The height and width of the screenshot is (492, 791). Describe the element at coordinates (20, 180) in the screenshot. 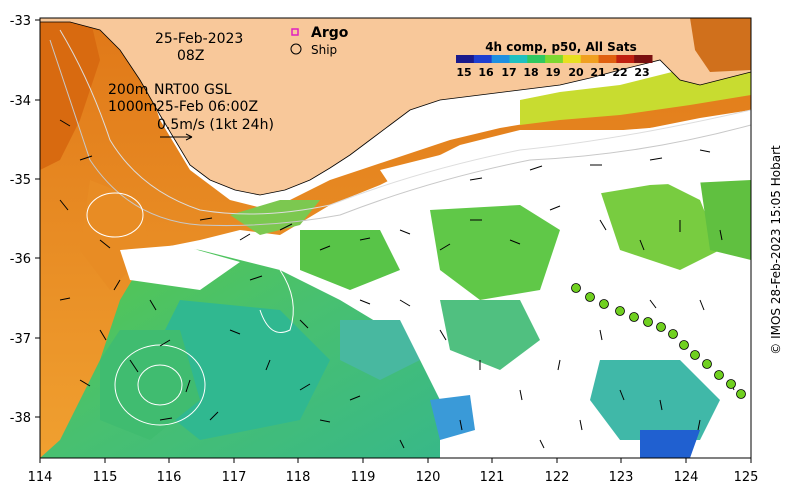

I see `y-tick-label: -35` at that location.